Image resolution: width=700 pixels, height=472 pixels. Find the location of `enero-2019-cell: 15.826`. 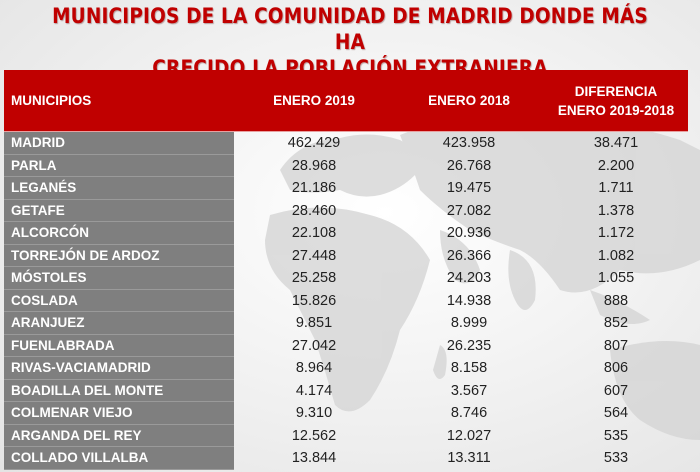

enero-2019-cell: 15.826 is located at coordinates (314, 300).